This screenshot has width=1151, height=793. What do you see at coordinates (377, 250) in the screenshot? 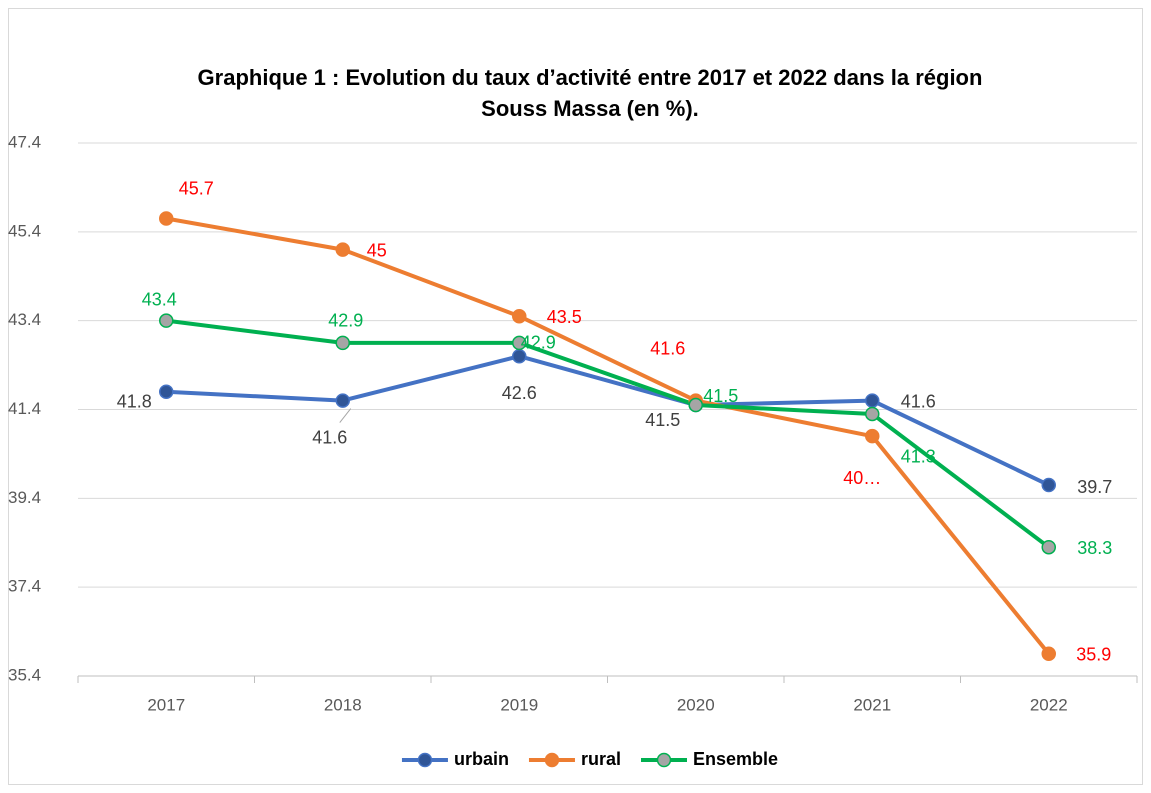
I see `data-label: 45` at bounding box center [377, 250].